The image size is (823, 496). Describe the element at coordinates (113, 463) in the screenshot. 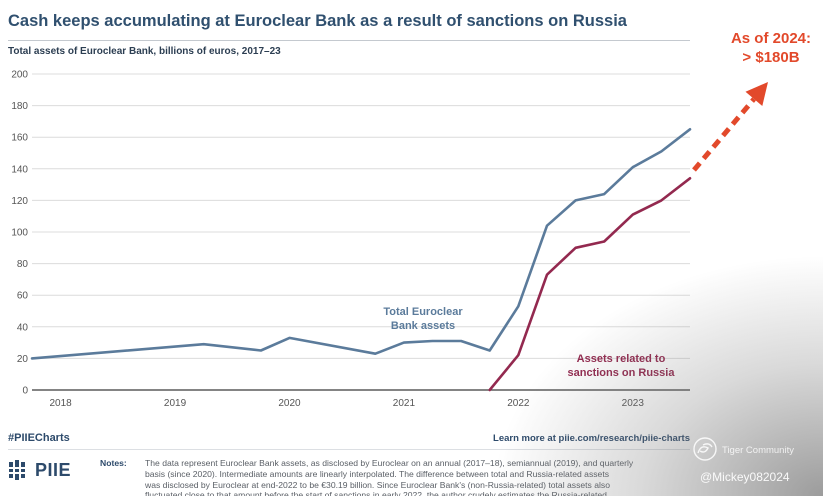

I see `notes-label: Notes:` at that location.